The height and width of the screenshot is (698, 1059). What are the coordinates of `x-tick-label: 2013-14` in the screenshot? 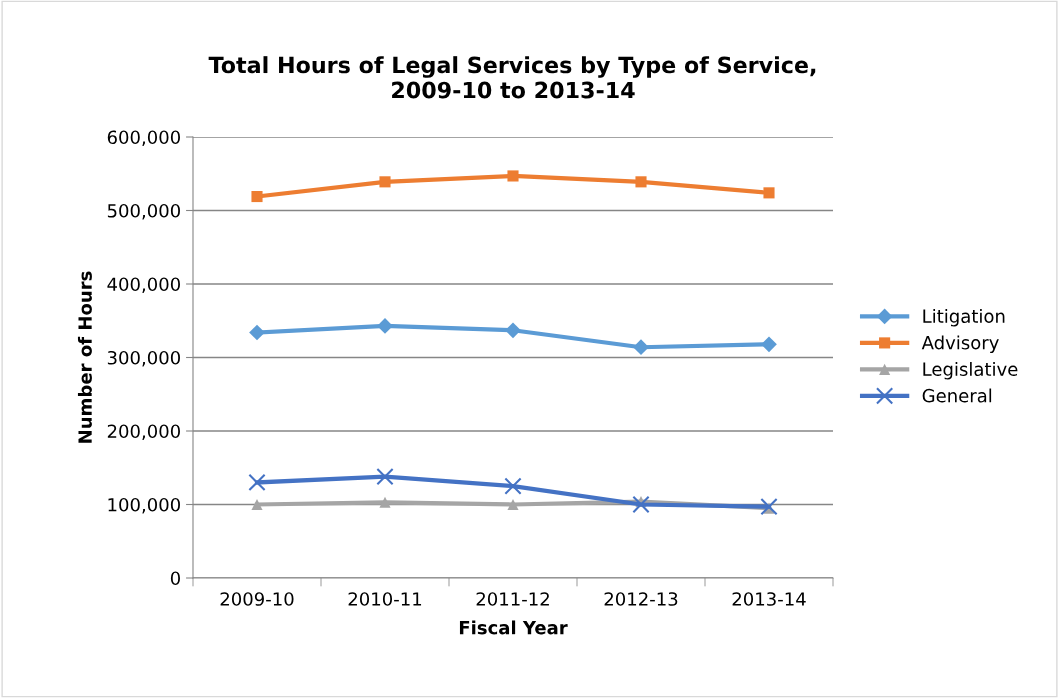 It's located at (769, 599).